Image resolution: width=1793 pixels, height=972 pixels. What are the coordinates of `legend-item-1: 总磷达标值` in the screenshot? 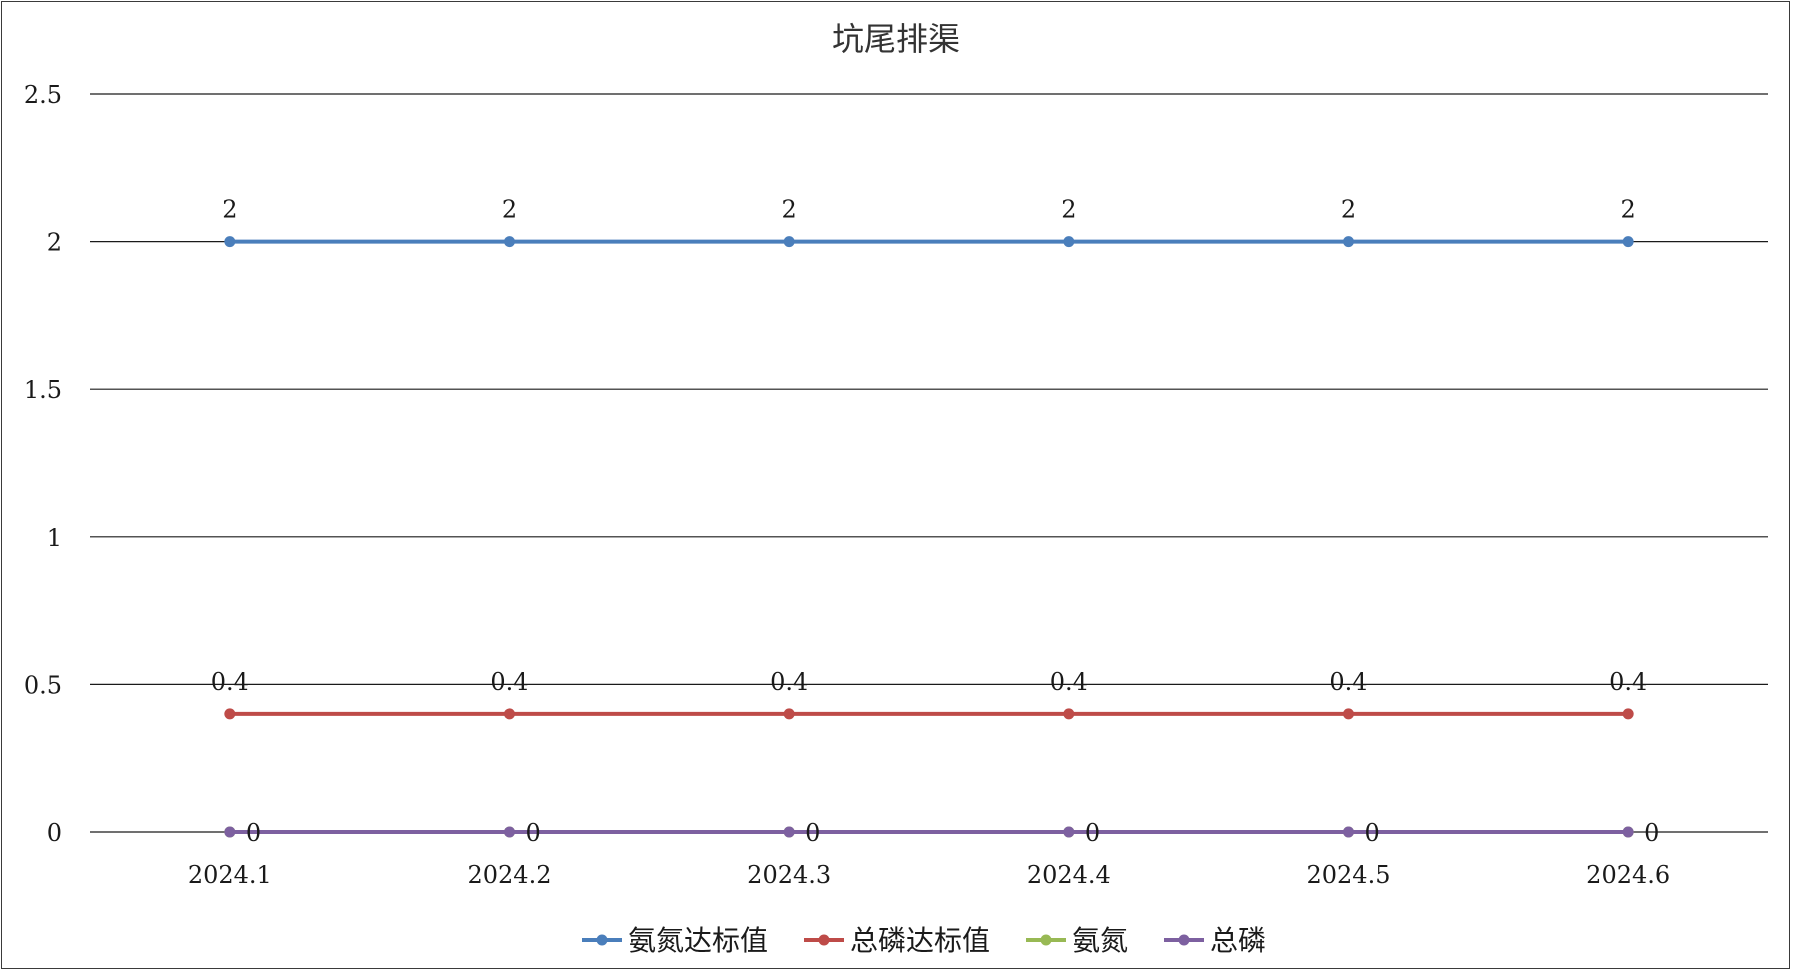 It's located at (897, 940).